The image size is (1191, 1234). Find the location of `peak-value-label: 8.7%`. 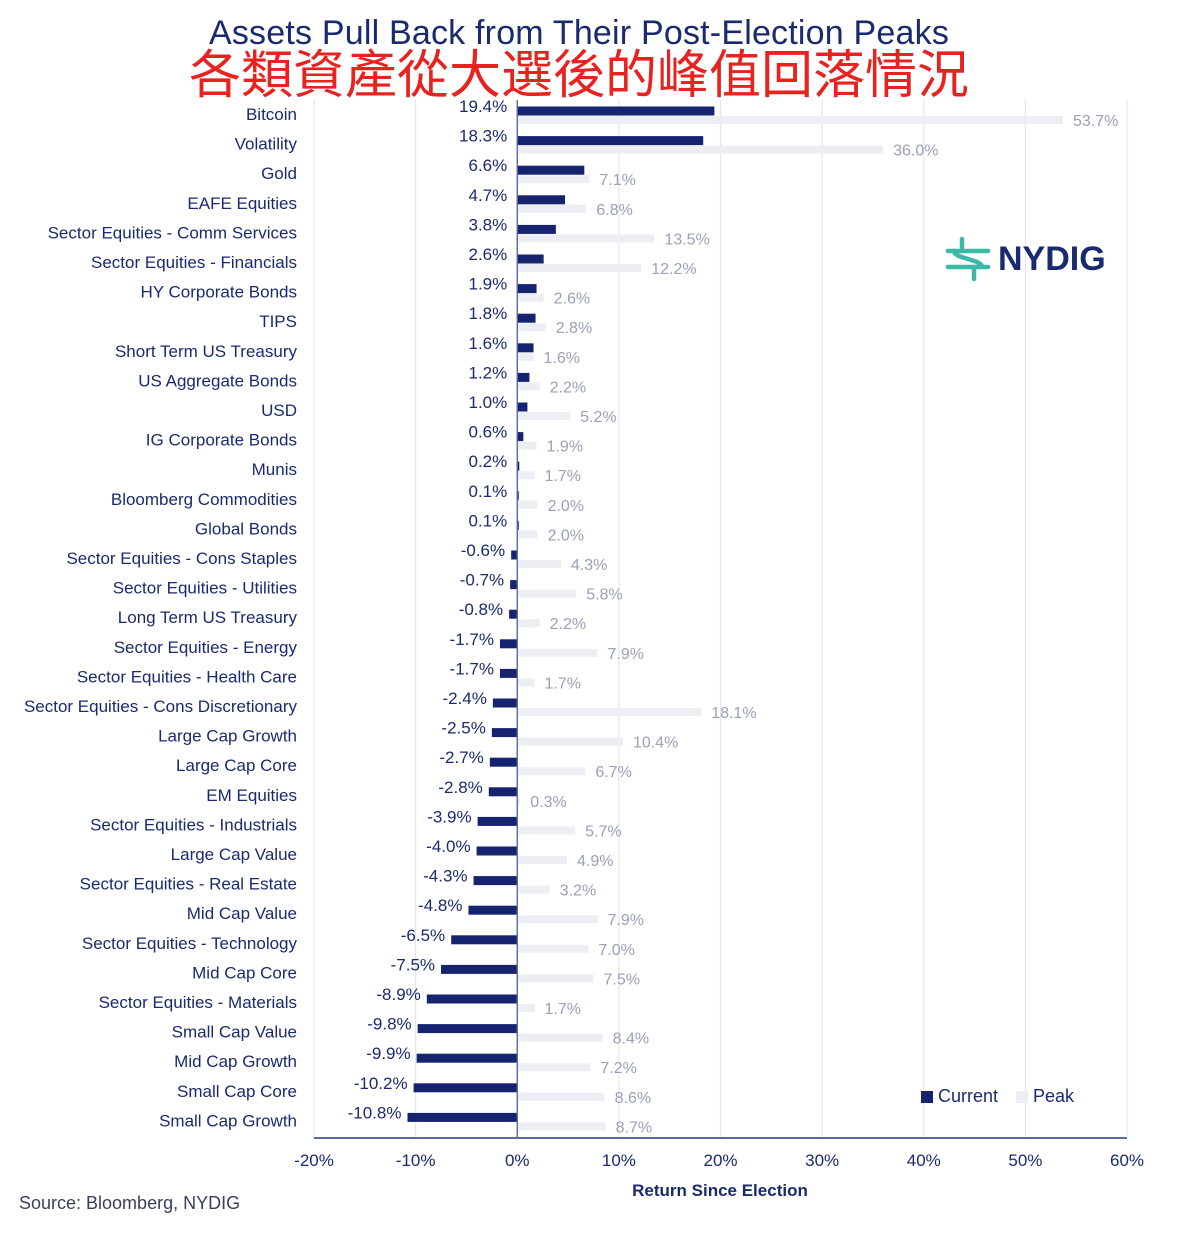

peak-value-label: 8.7% is located at coordinates (634, 1127).